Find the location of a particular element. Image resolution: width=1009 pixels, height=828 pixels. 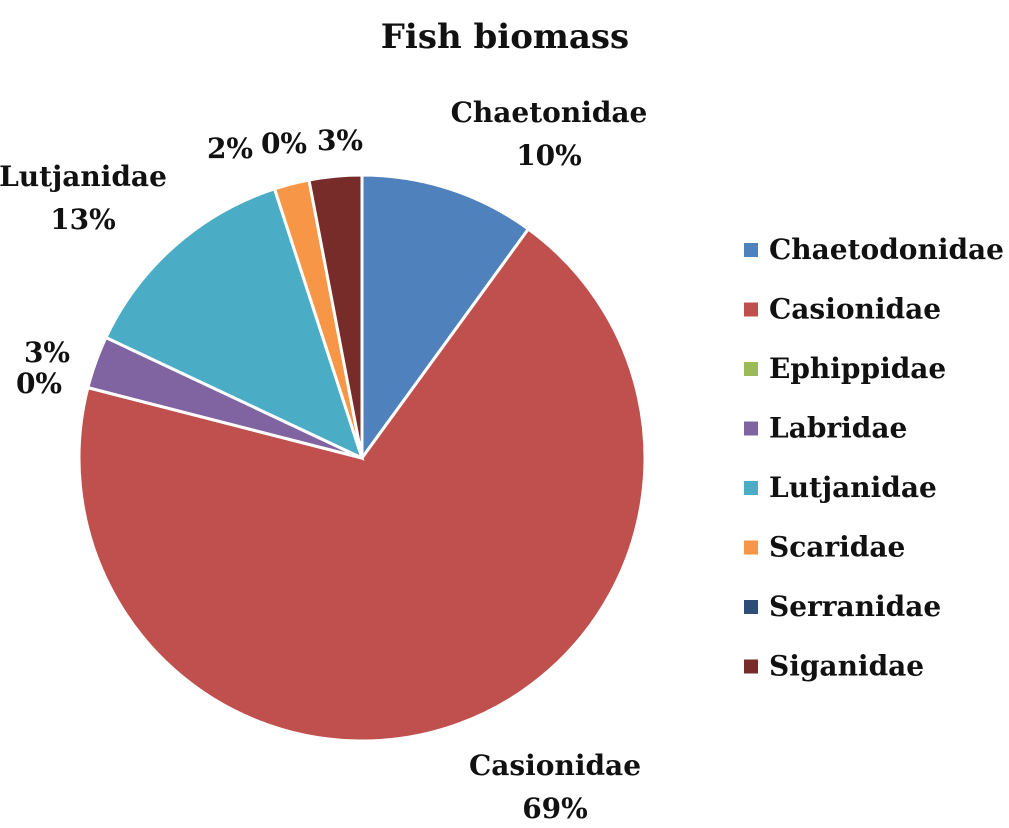

pie-slice-siganidae is located at coordinates (335, 316).